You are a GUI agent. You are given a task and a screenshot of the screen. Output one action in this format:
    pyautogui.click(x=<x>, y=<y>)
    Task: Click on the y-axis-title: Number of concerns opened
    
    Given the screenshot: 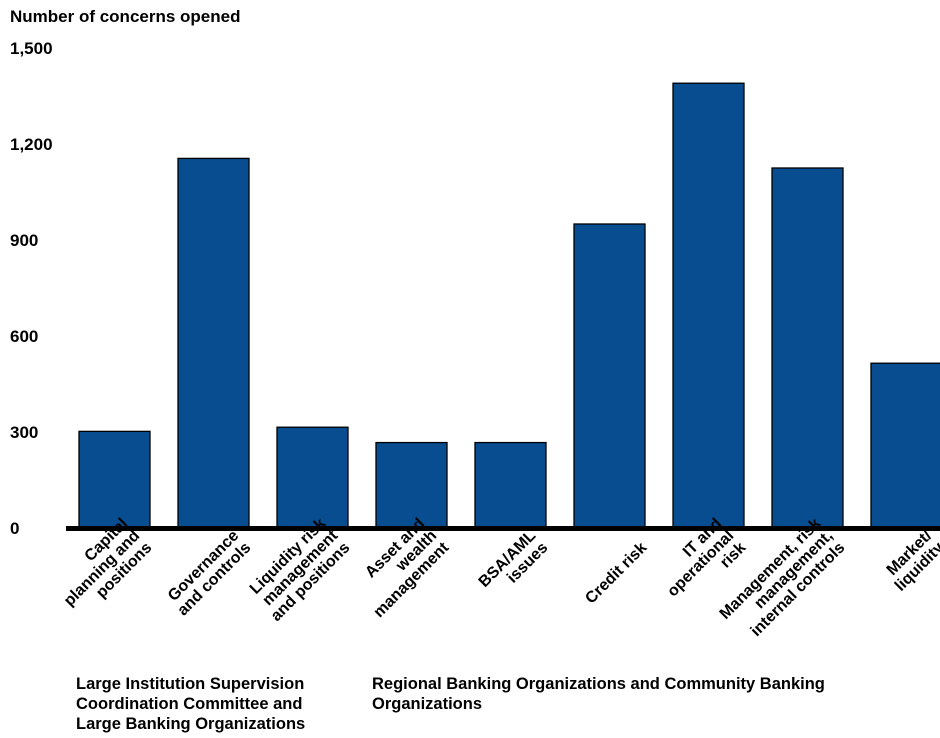 What is the action you would take?
    pyautogui.click(x=125, y=16)
    